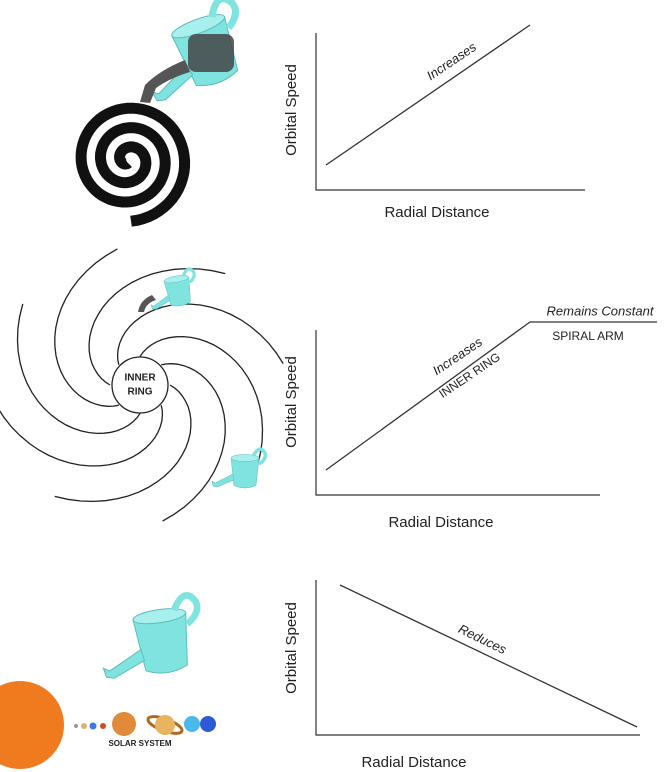  I want to click on annotation: SPIRAL ARM, so click(588, 336).